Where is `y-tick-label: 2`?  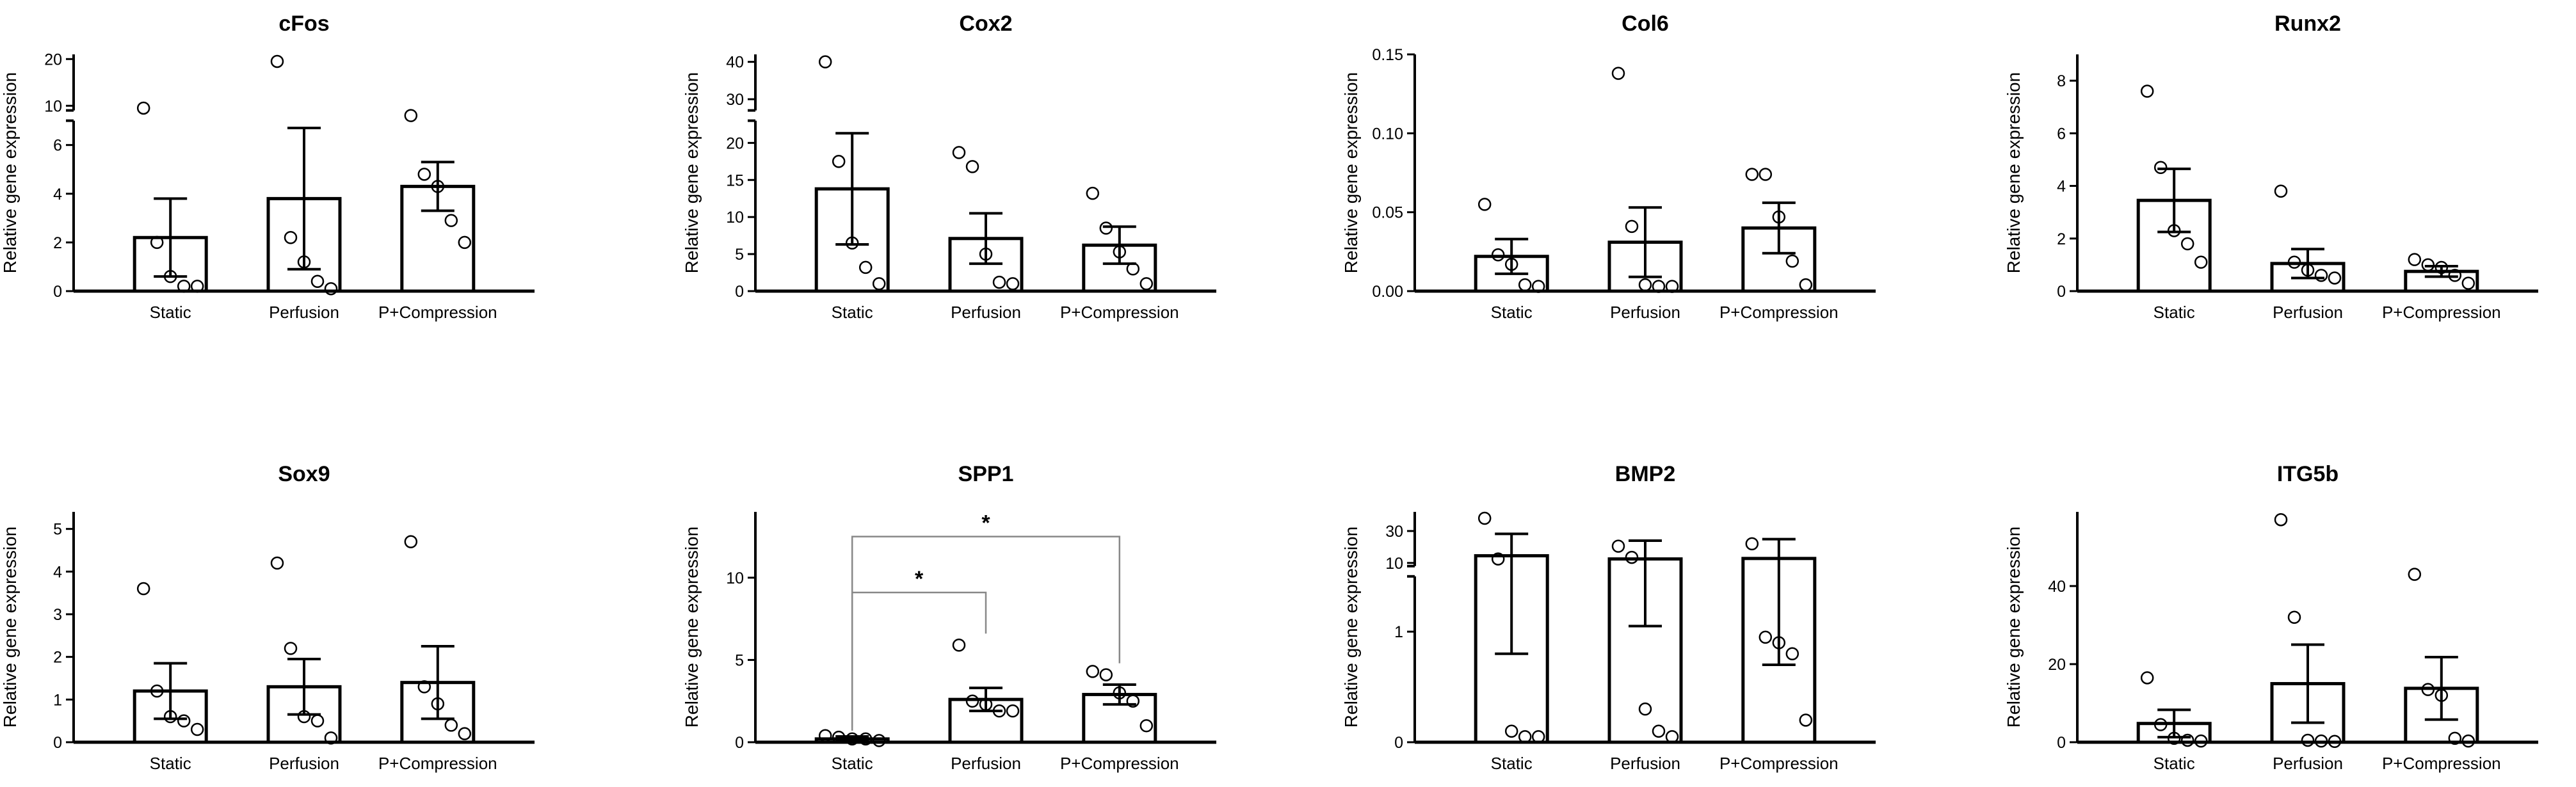 y-tick-label: 2 is located at coordinates (57, 243).